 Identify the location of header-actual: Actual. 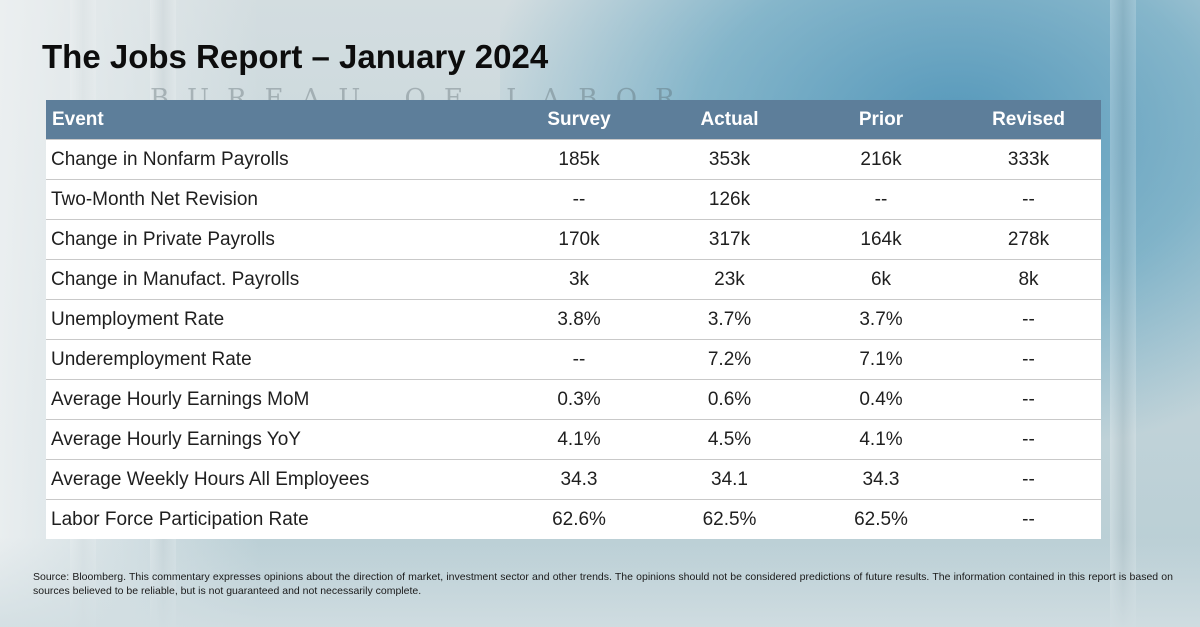
(729, 120).